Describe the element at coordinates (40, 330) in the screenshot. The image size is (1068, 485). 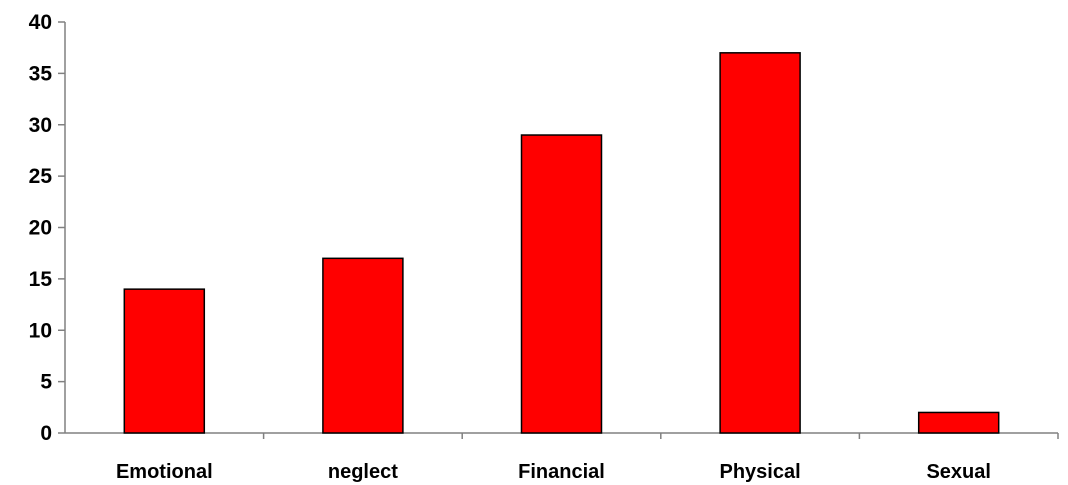
I see `y-tick-label: 10` at that location.